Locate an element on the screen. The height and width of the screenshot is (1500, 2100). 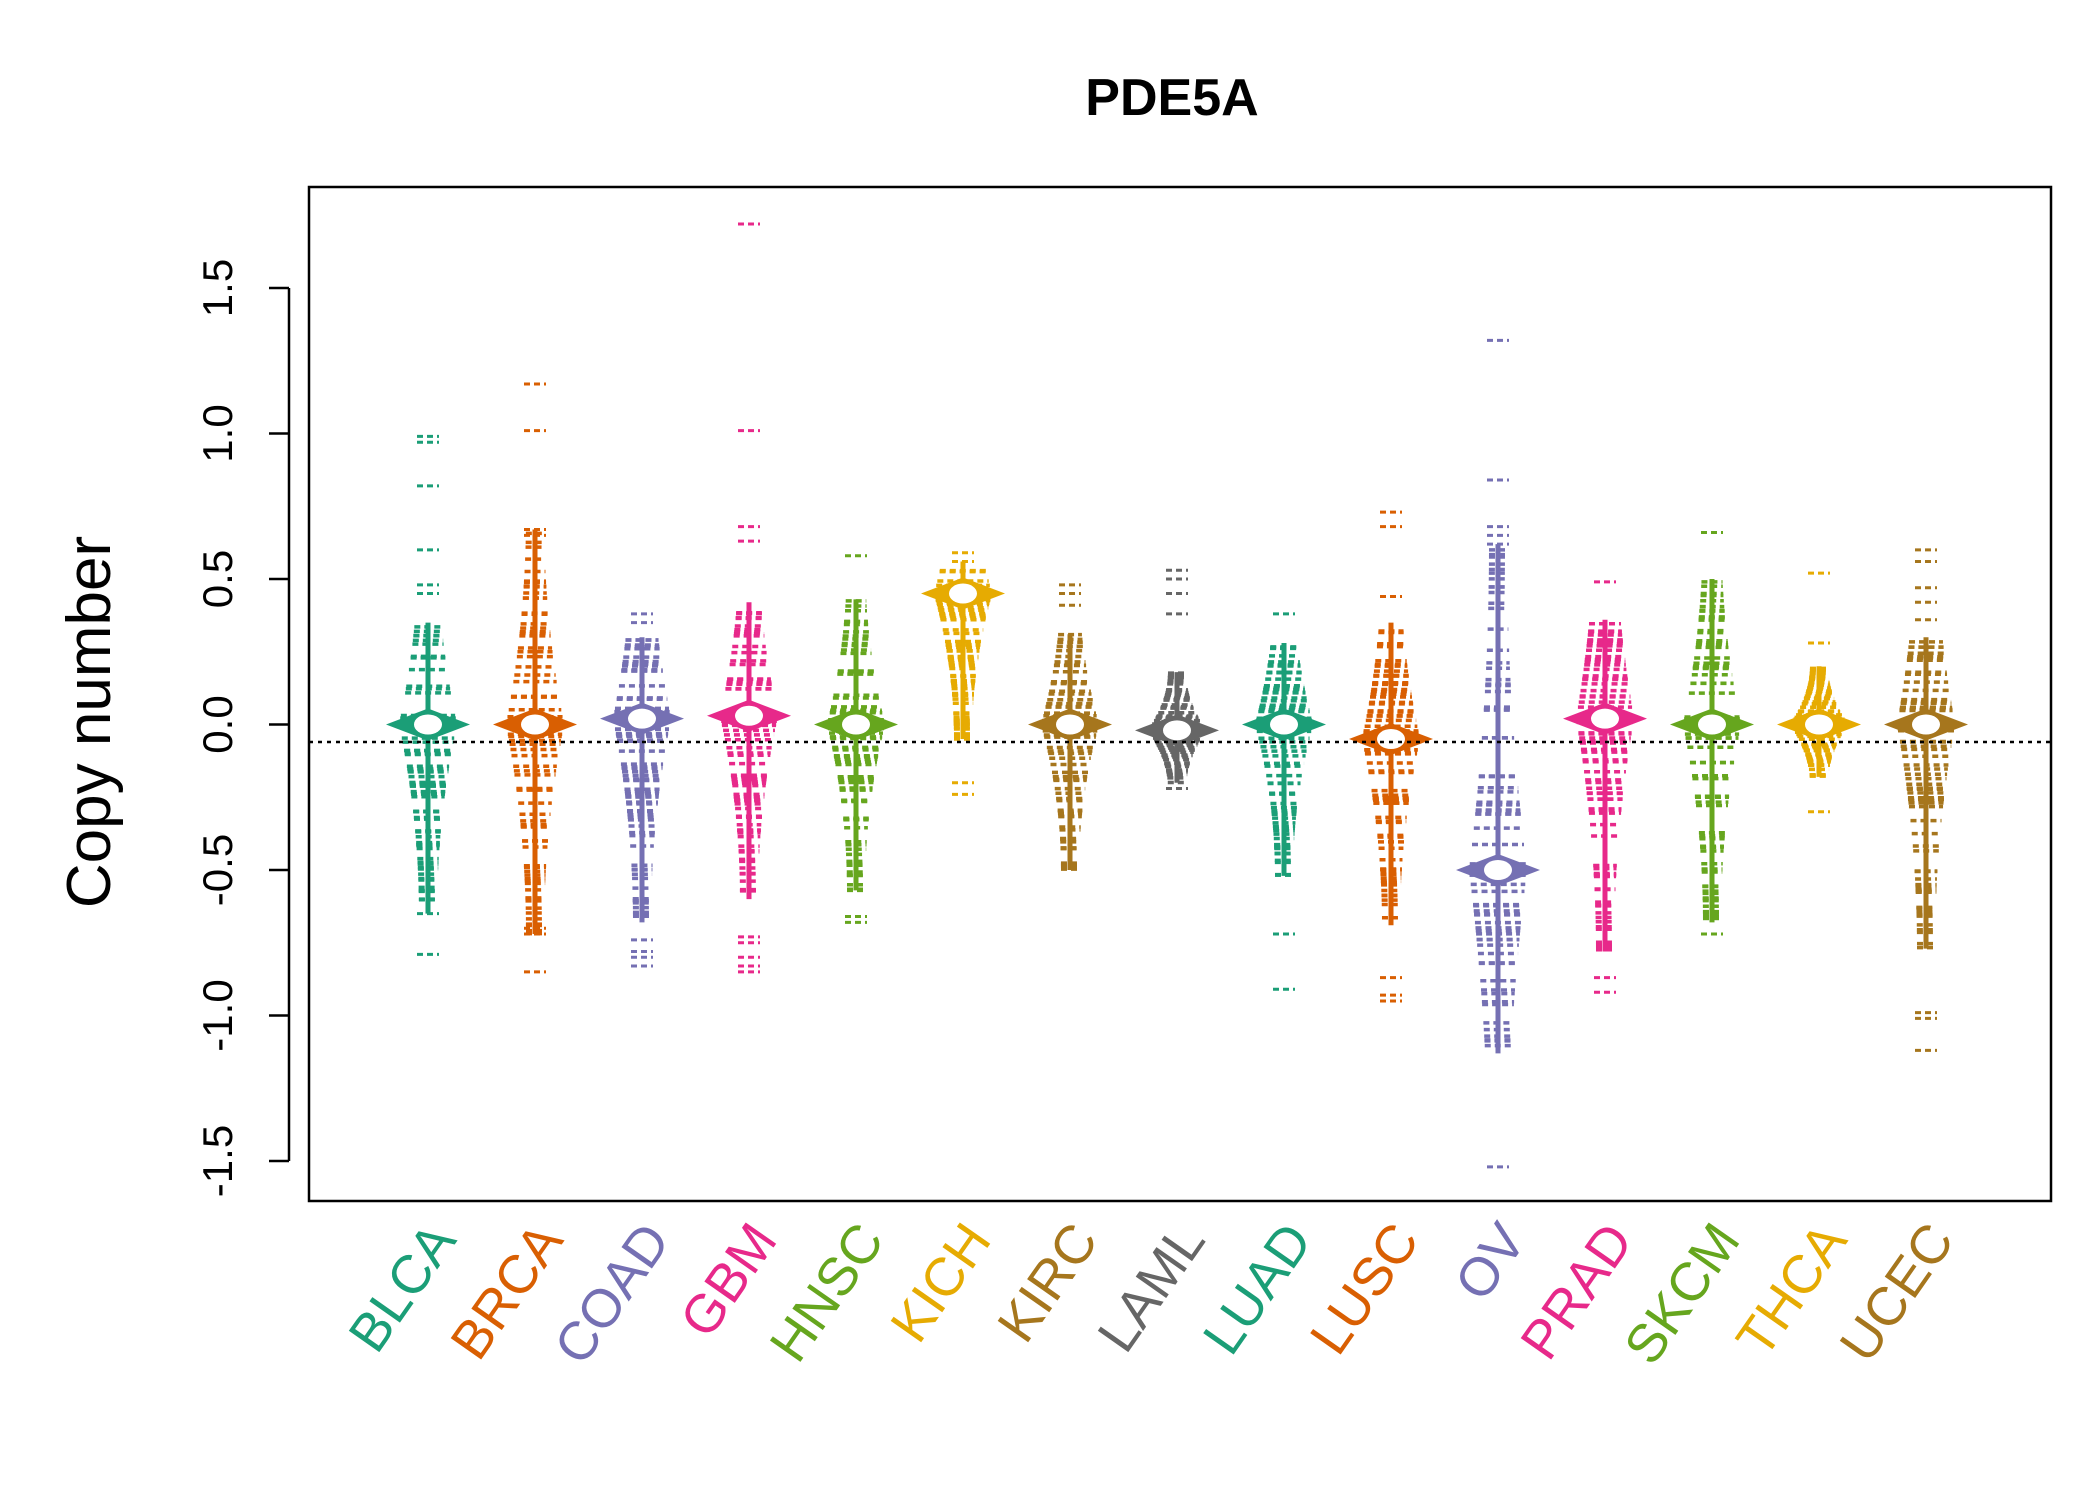
series-thca is located at coordinates (1819, 692).